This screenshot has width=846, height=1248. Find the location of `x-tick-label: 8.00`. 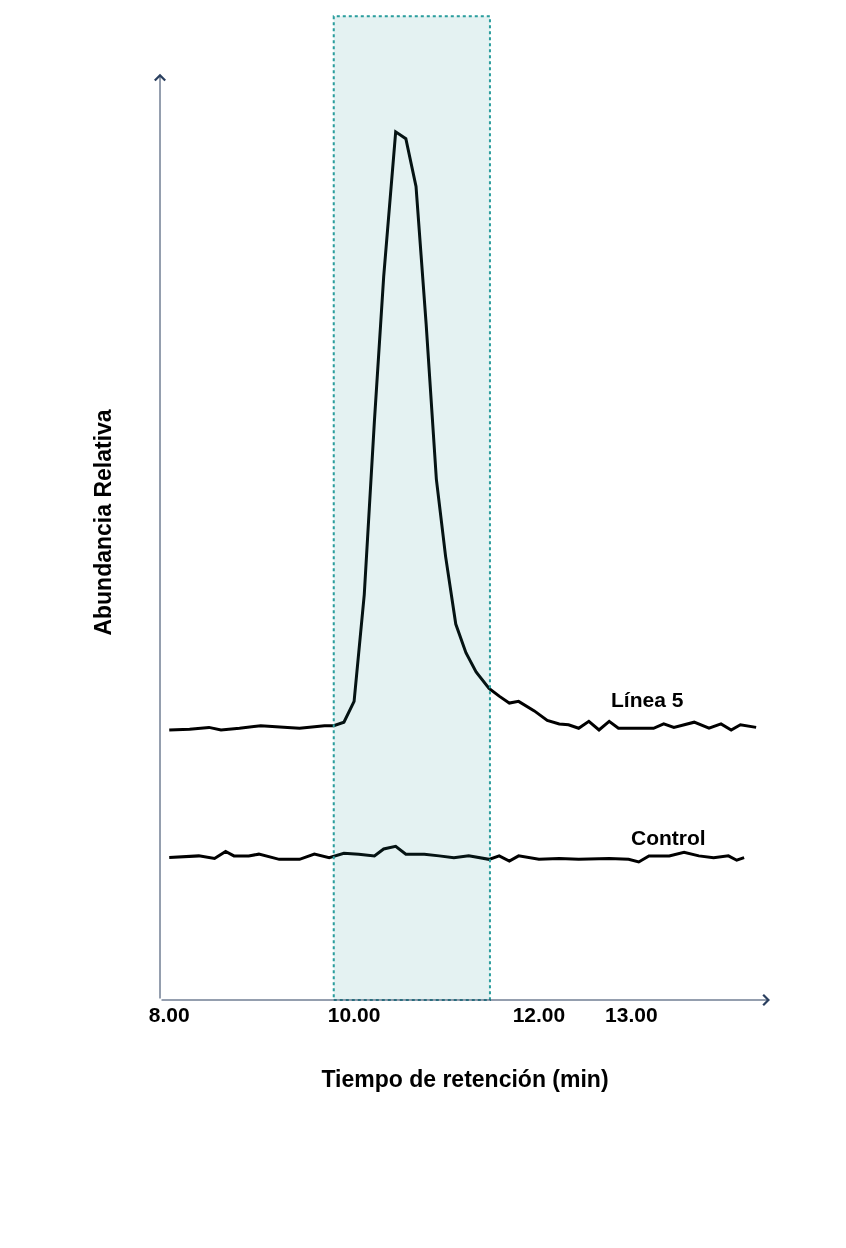

x-tick-label: 8.00 is located at coordinates (169, 1014).